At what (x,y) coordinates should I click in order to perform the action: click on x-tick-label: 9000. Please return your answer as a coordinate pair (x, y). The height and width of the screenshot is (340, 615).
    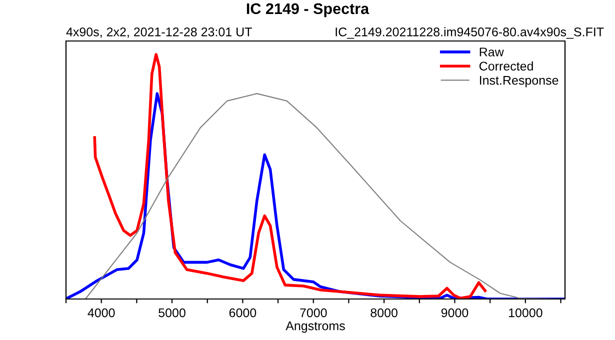
    Looking at the image, I should click on (454, 313).